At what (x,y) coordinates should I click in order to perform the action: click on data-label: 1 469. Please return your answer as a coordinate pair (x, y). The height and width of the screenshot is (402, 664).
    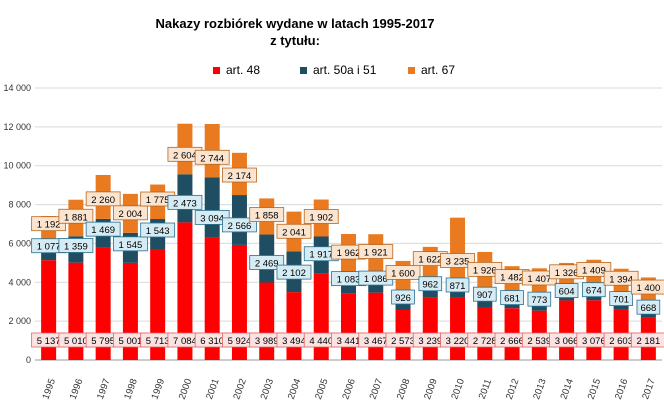
    Looking at the image, I should click on (103, 230).